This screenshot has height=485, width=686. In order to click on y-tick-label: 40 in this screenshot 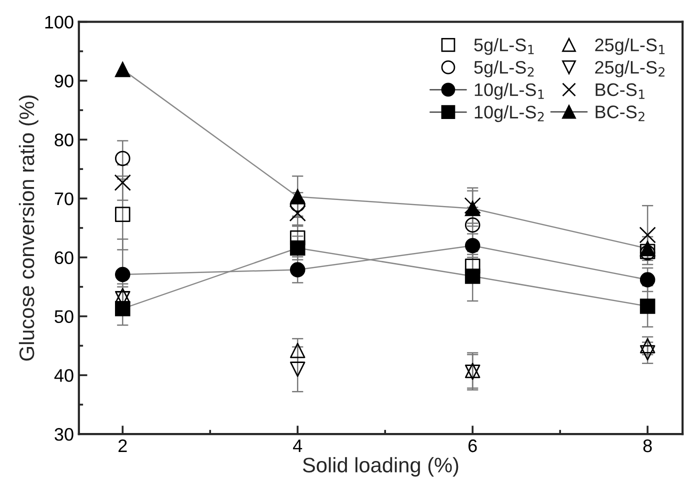, I will do `click(64, 375)`.